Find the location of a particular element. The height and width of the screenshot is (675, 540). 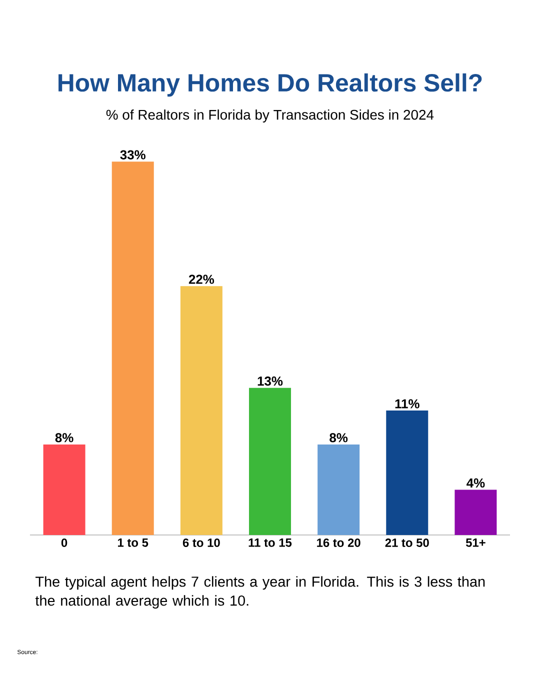

x-tick-label: 11 to 15 is located at coordinates (270, 542).